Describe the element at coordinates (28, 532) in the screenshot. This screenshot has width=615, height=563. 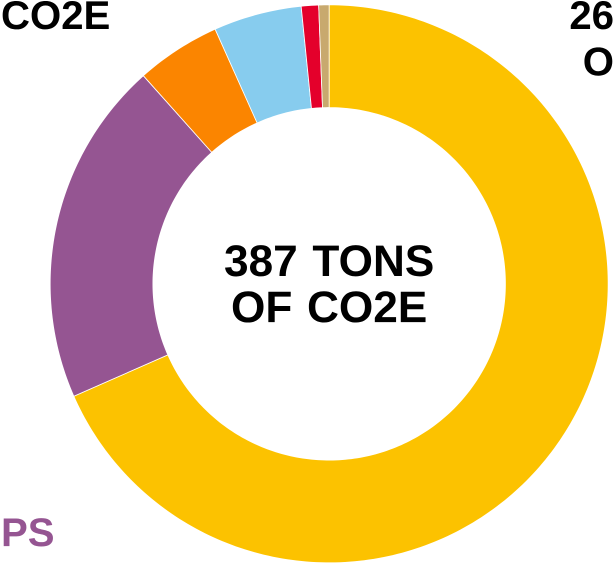
I see `text: PS` at that location.